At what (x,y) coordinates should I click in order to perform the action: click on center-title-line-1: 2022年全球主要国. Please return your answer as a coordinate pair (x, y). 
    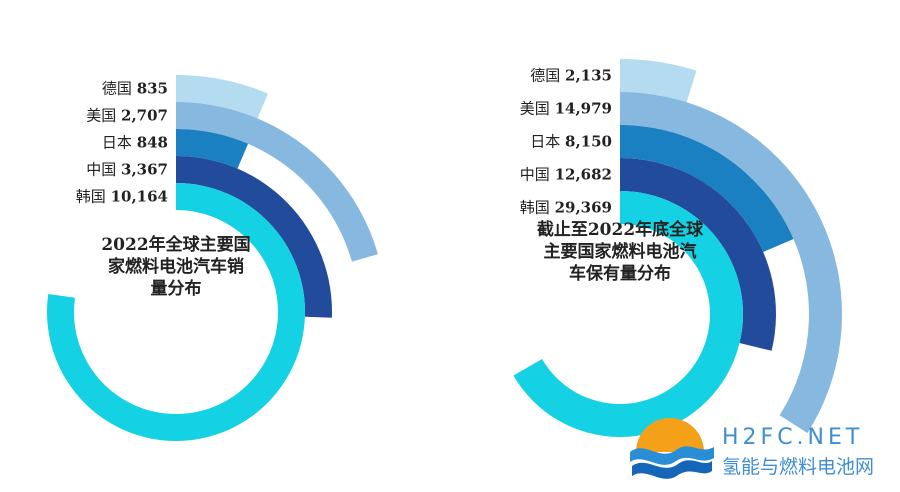
    Looking at the image, I should click on (175, 244).